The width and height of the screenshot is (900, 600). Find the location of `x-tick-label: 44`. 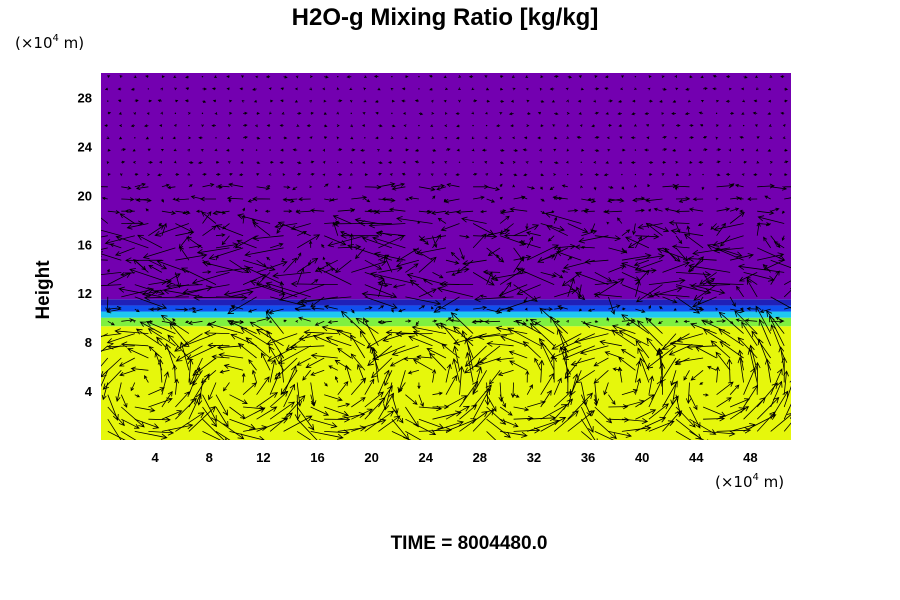

x-tick-label: 44 is located at coordinates (696, 457).